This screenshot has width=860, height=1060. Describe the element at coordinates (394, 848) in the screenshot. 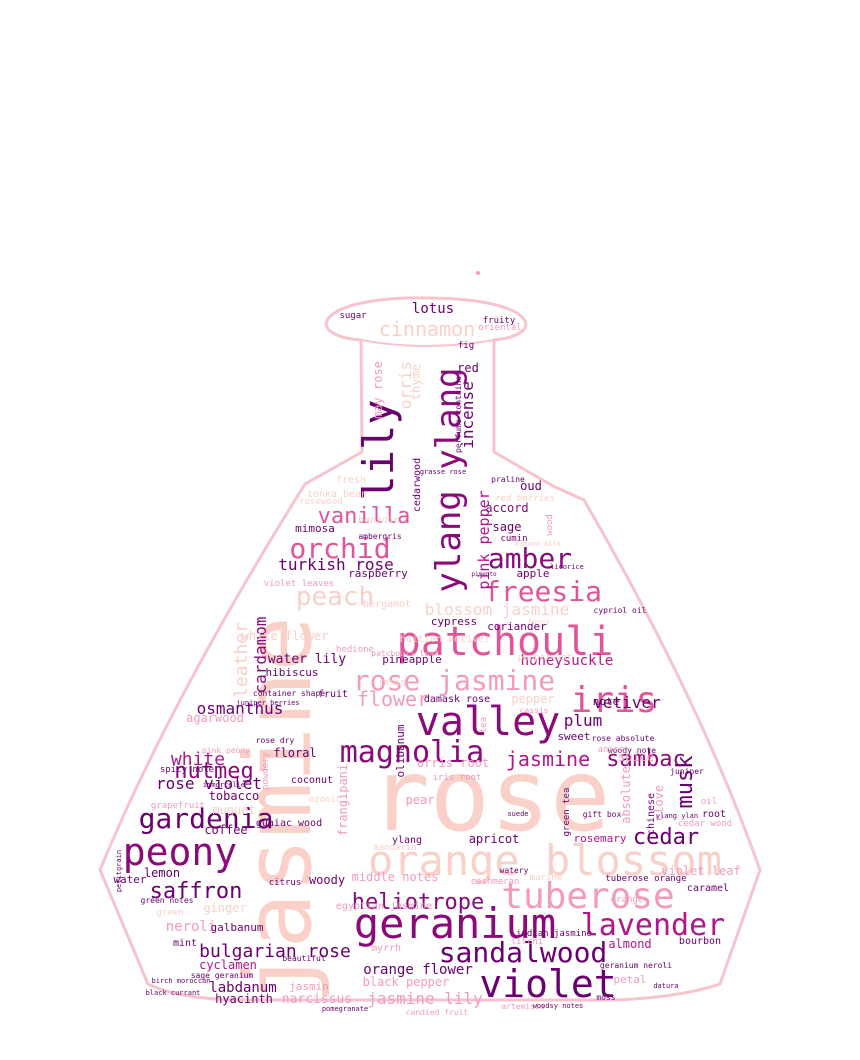

I see `word-mandarin: mandarin` at that location.